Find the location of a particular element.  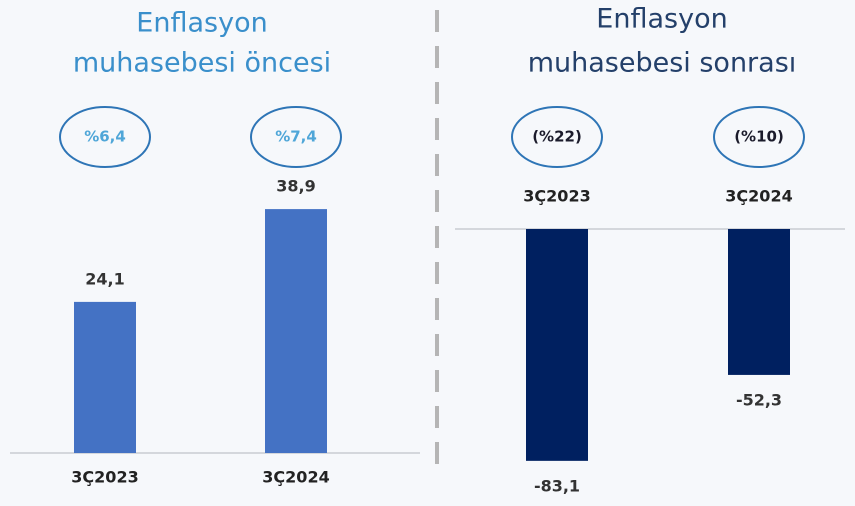

annotation: %6,4 is located at coordinates (105, 137).